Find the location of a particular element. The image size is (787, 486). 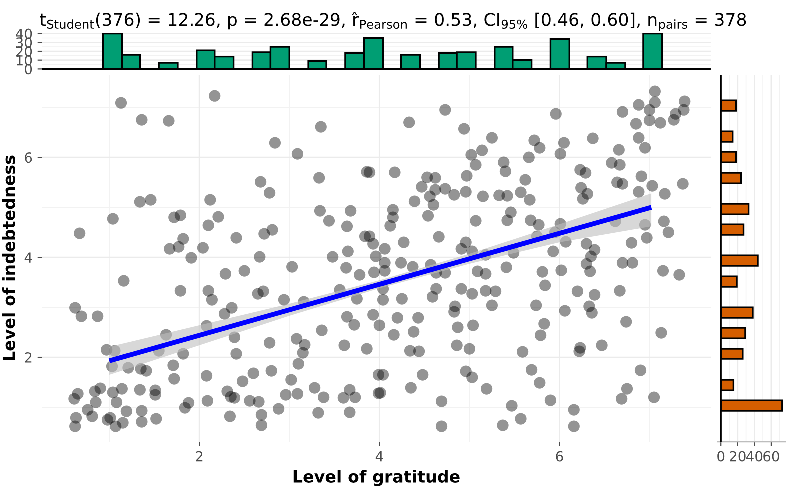

x-tick-label: 0 is located at coordinates (721, 456).